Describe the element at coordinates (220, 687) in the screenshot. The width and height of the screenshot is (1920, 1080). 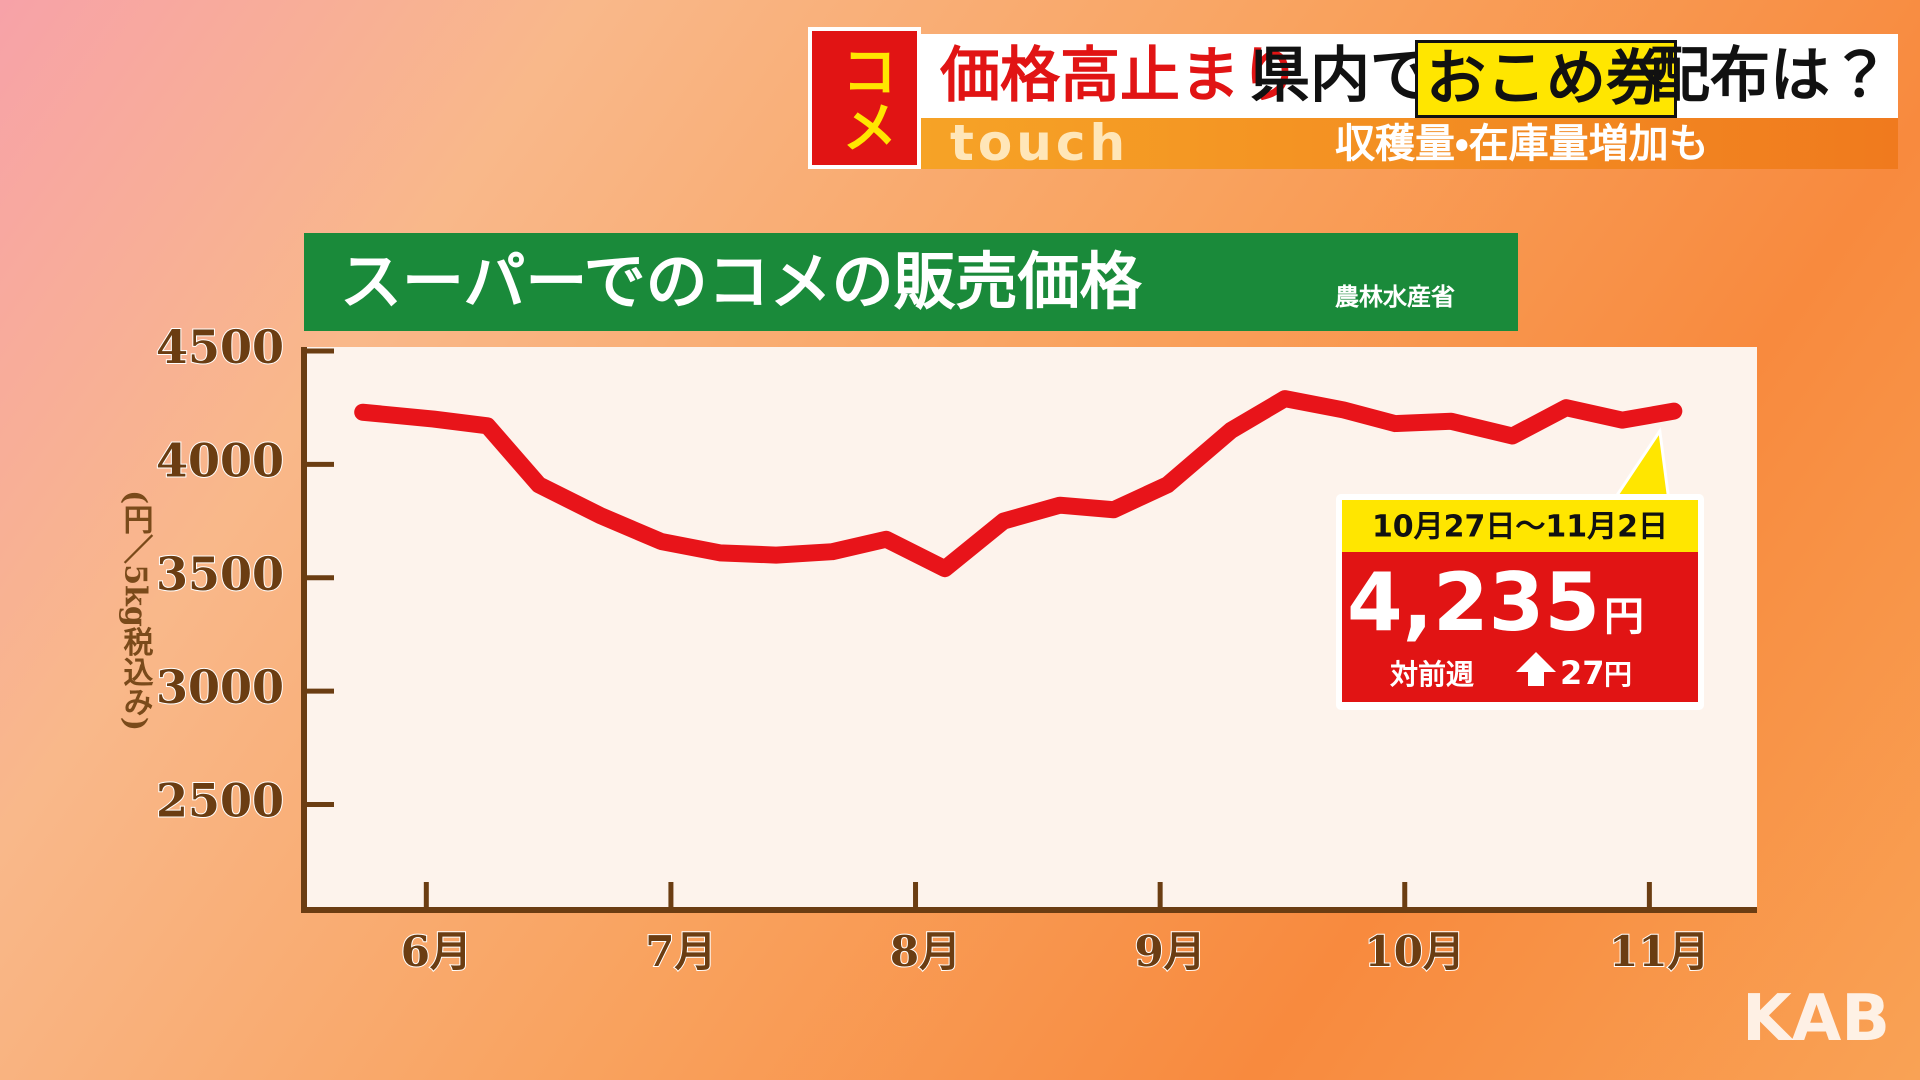
I see `y-tick-label: 3000` at that location.